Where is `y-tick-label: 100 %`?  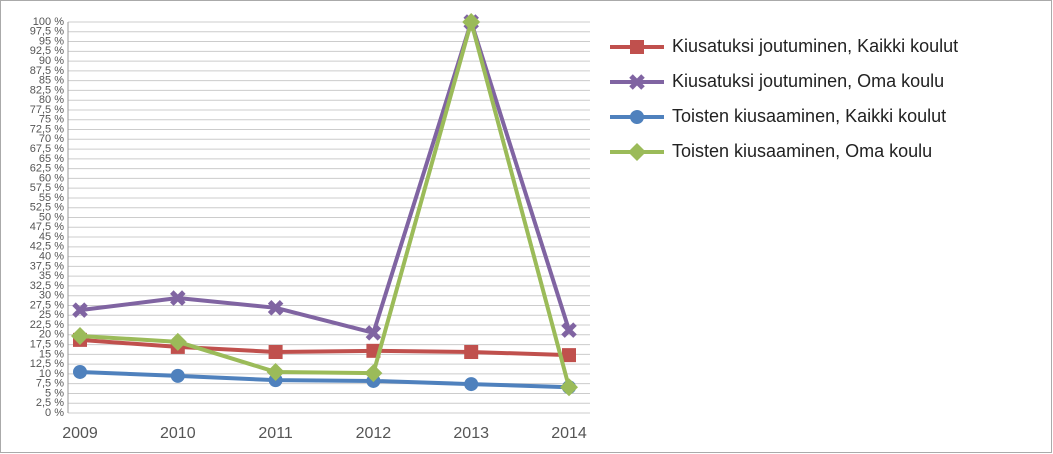
y-tick-label: 100 % is located at coordinates (48, 22).